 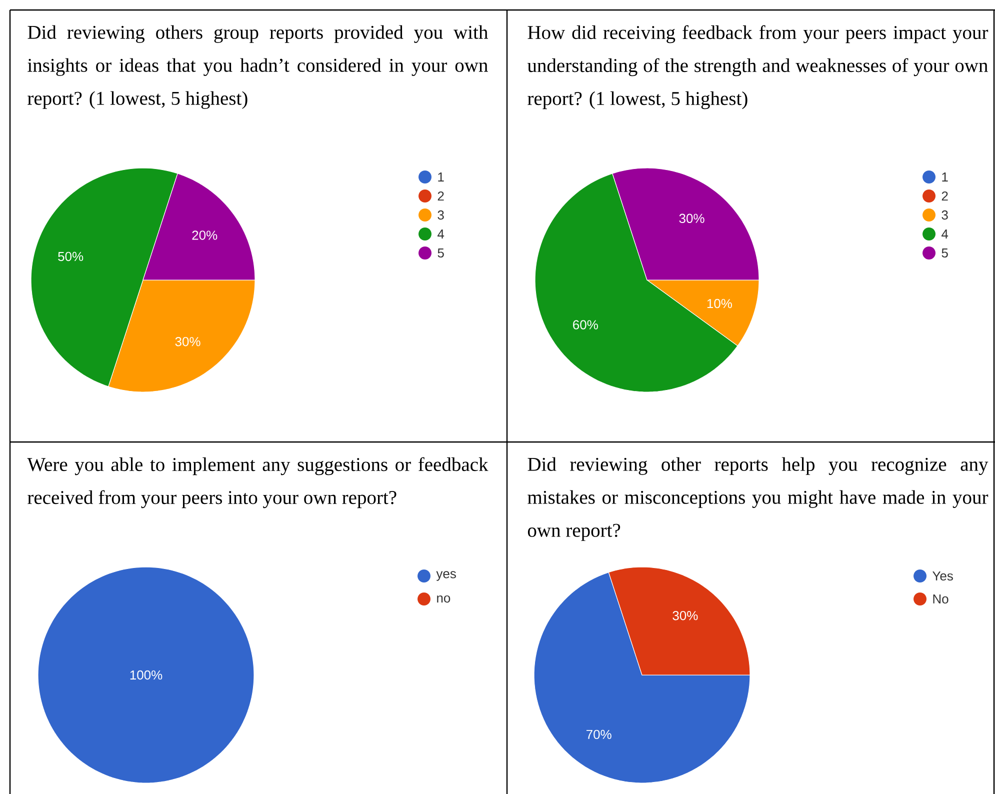 I want to click on legend-label: No, so click(x=940, y=599).